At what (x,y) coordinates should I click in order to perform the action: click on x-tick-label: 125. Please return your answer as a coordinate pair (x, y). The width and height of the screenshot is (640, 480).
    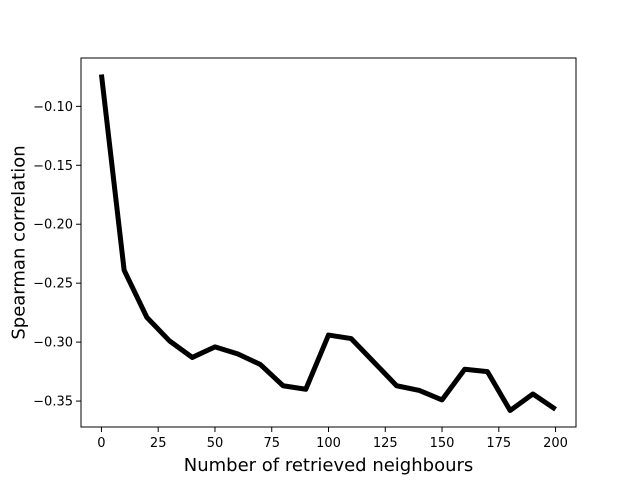
    Looking at the image, I should click on (385, 443).